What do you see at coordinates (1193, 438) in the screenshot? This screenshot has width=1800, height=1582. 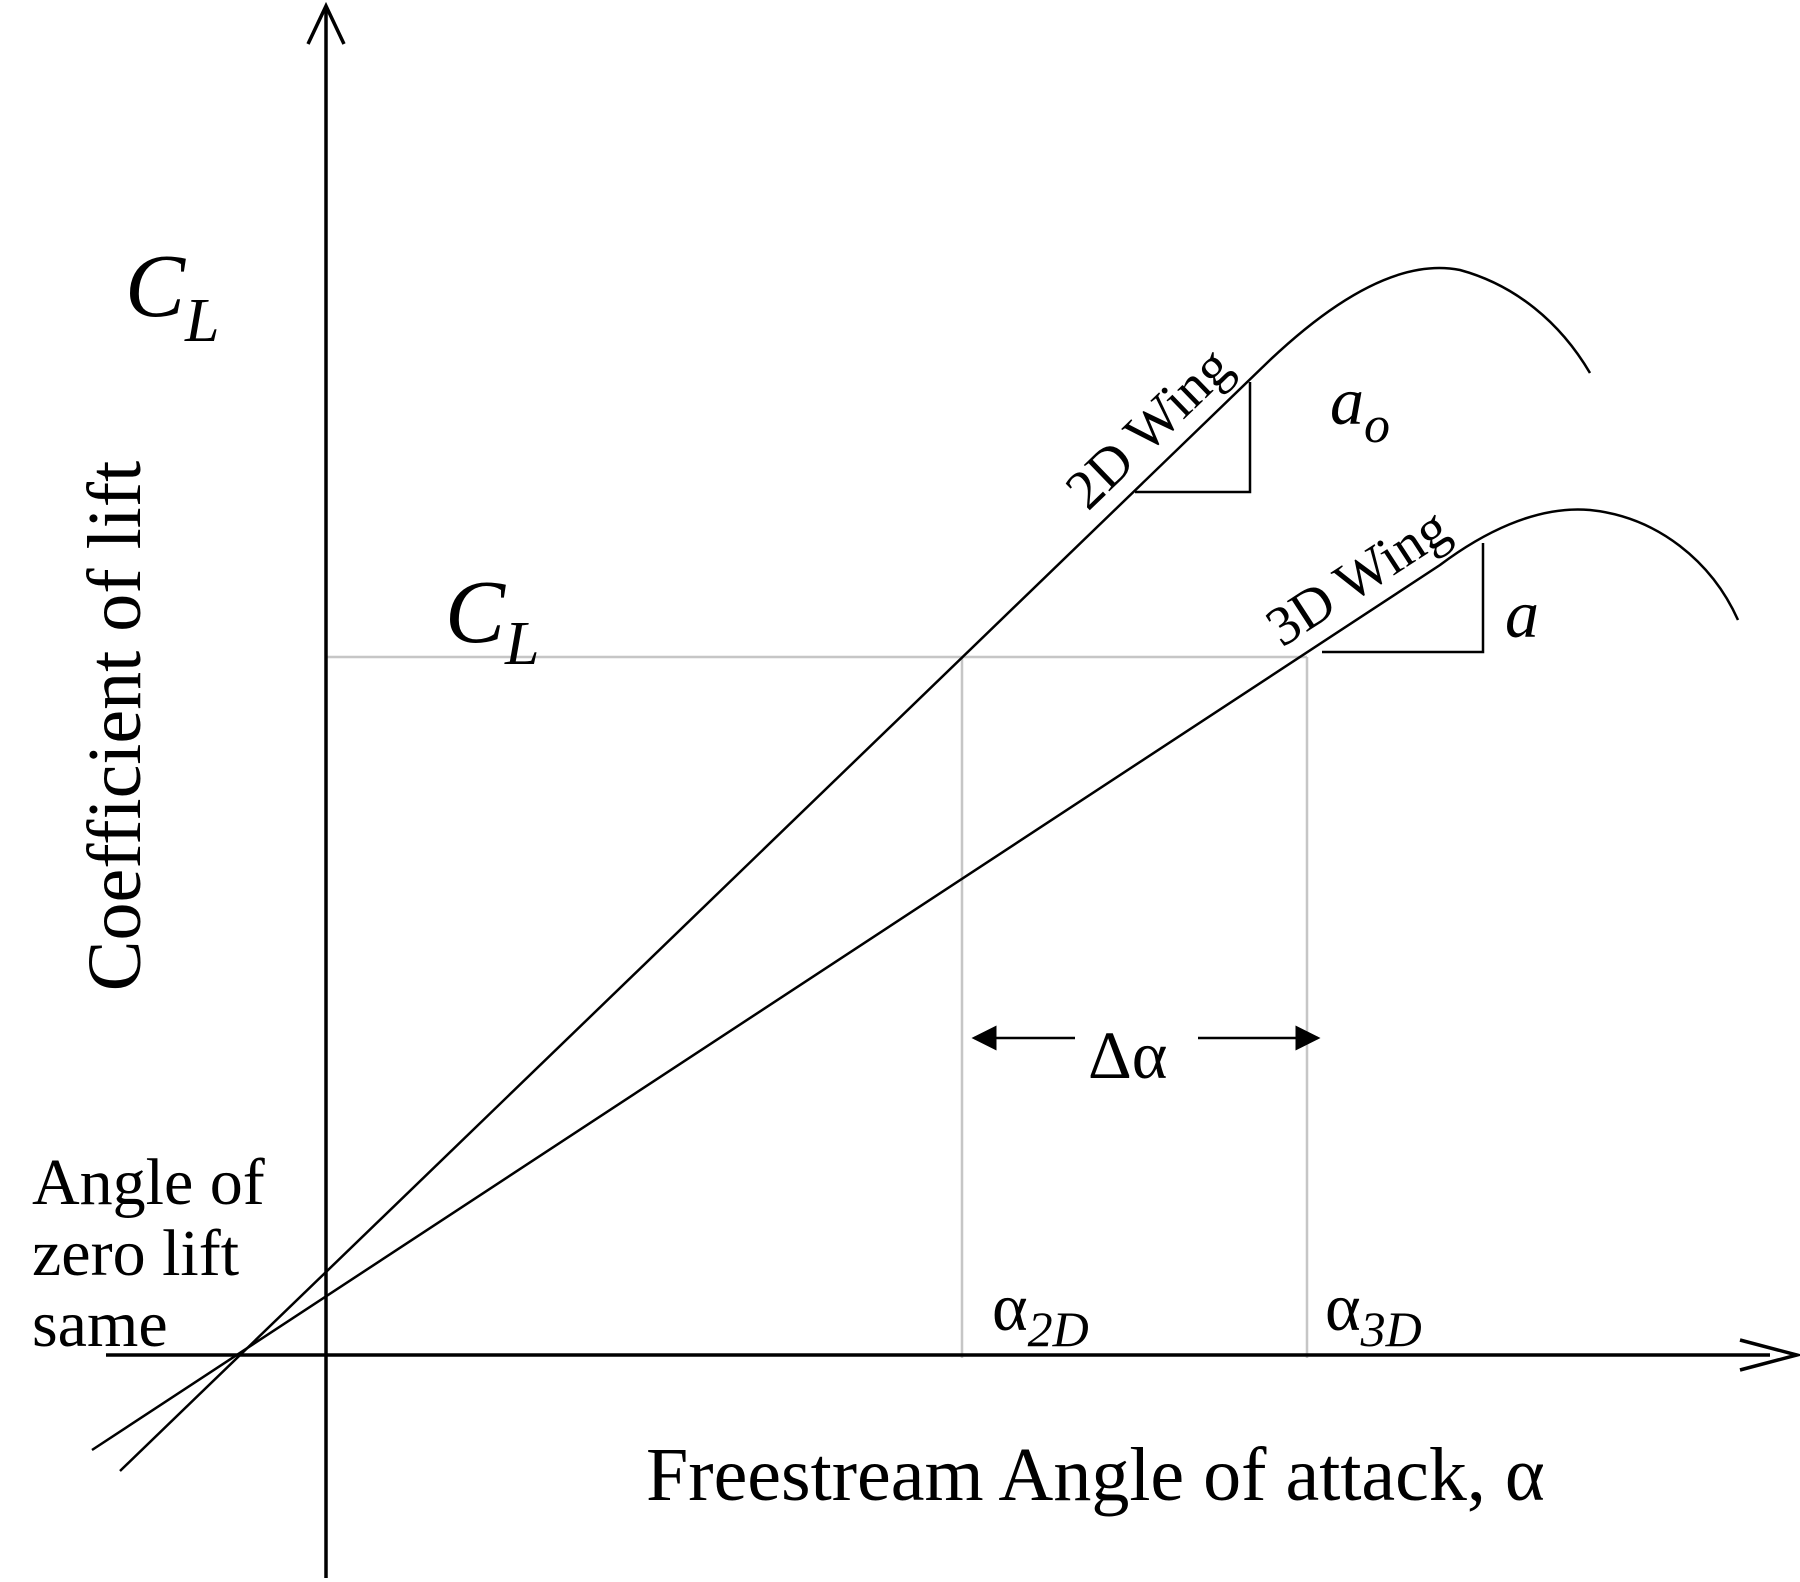 I see `slope-triangle-2d` at bounding box center [1193, 438].